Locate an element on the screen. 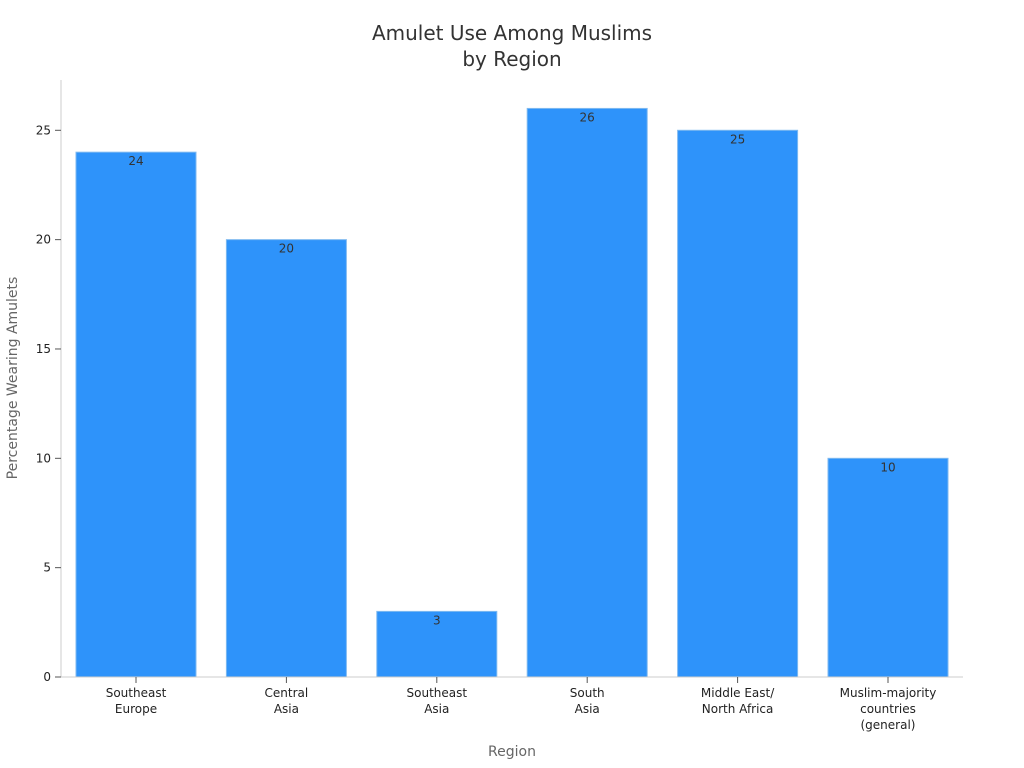  x-axis-label: Region is located at coordinates (512, 752).